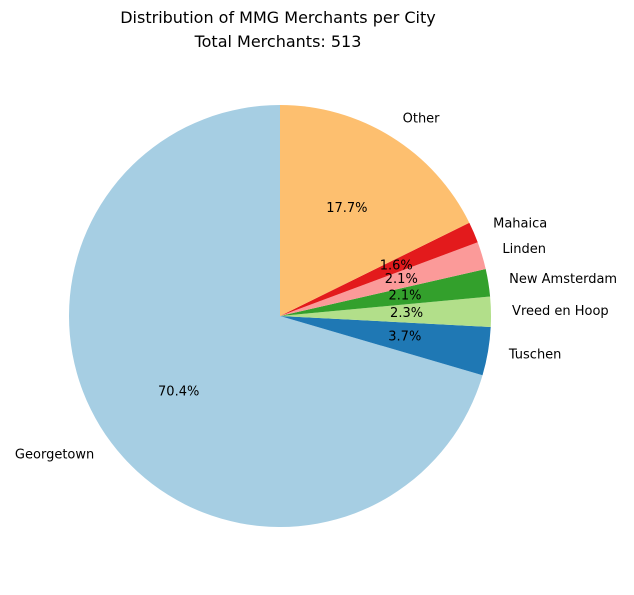 The image size is (634, 595). I want to click on percent-label-georgetown: 70.4%, so click(178, 391).